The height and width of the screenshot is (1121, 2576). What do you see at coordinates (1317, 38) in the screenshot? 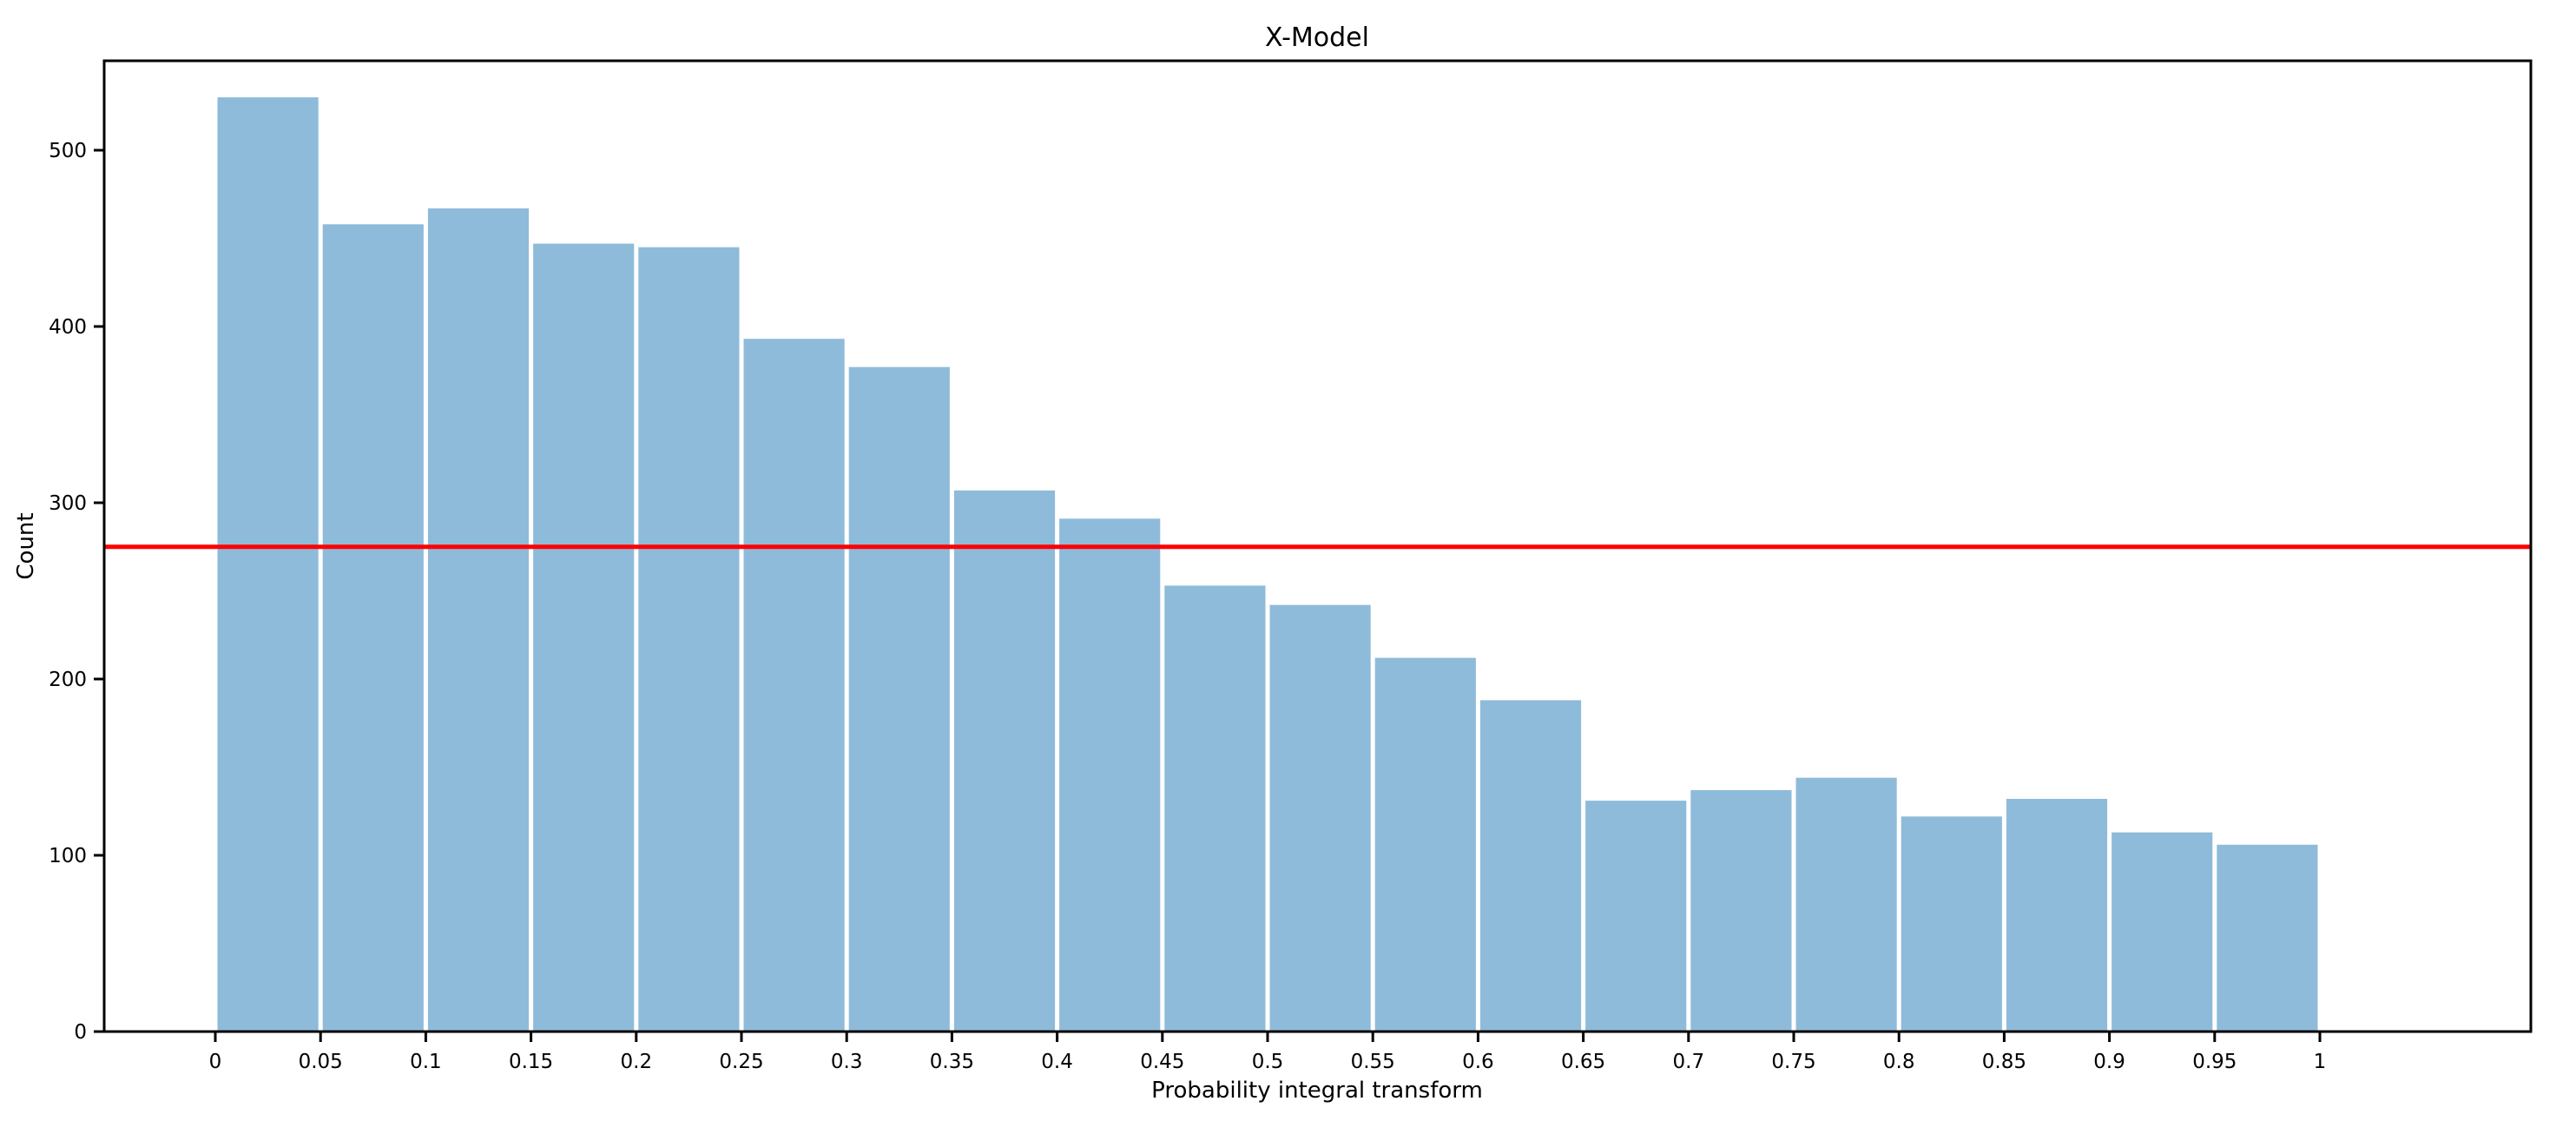
I see `chart-title: X-Model` at bounding box center [1317, 38].